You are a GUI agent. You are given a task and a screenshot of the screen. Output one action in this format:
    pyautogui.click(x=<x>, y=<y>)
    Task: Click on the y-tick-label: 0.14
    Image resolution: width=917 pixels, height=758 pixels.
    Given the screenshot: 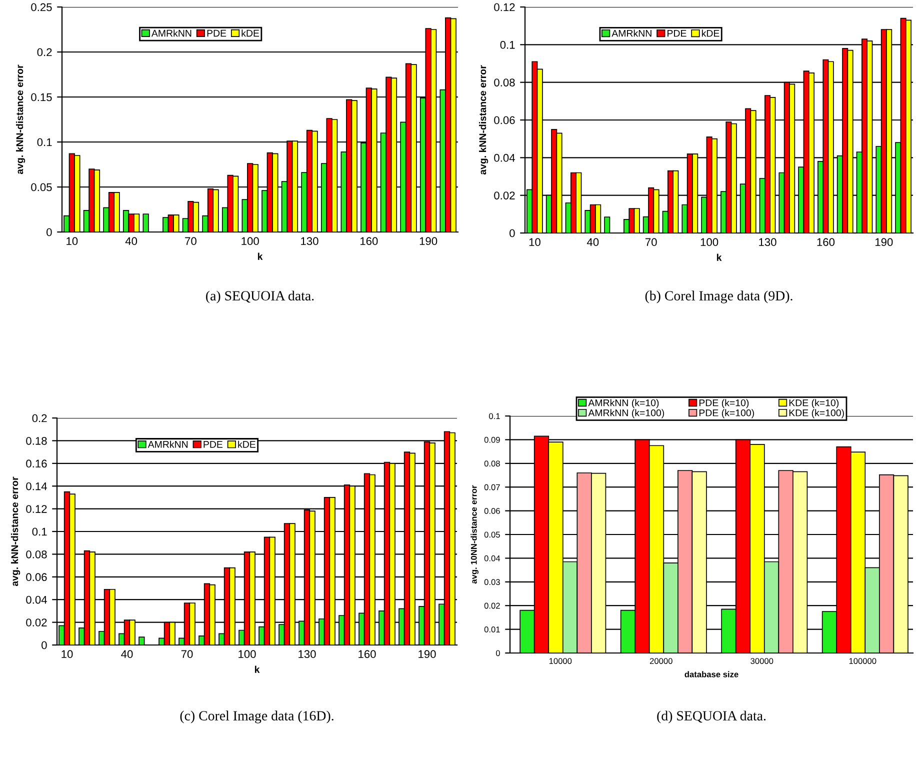 What is the action you would take?
    pyautogui.click(x=36, y=486)
    